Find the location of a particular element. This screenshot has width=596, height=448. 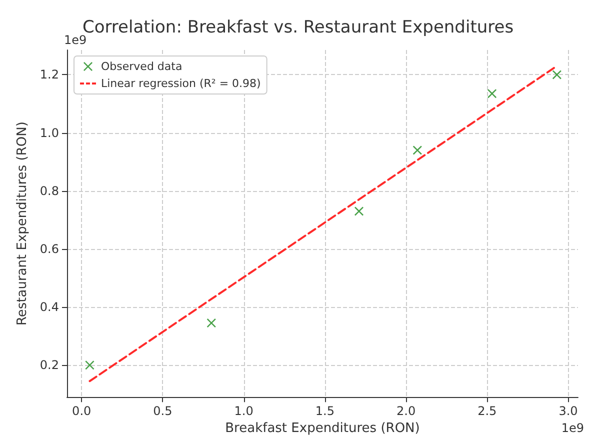

x-tick-label: 1.5 is located at coordinates (324, 411).